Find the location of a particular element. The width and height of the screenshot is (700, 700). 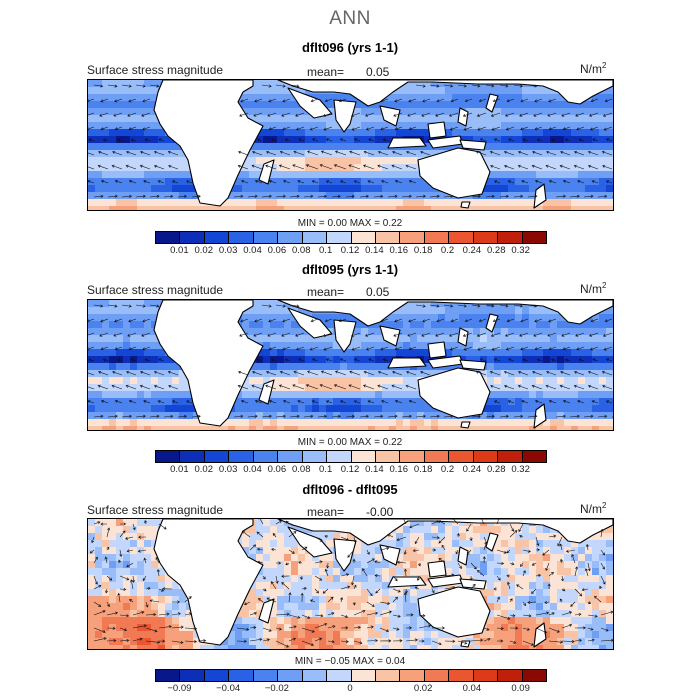

land-layer is located at coordinates (383, 144).